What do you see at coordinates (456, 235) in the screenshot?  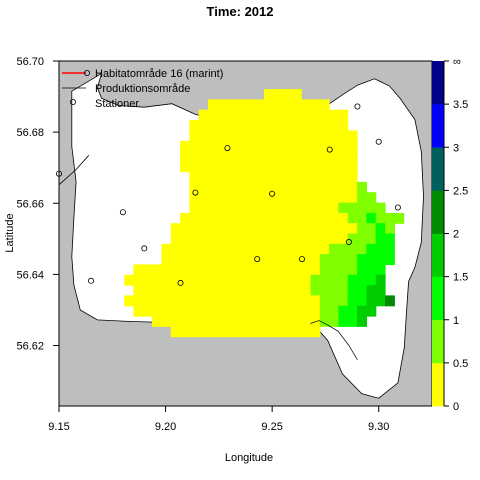 I see `colorbar-tick-label: 2` at bounding box center [456, 235].